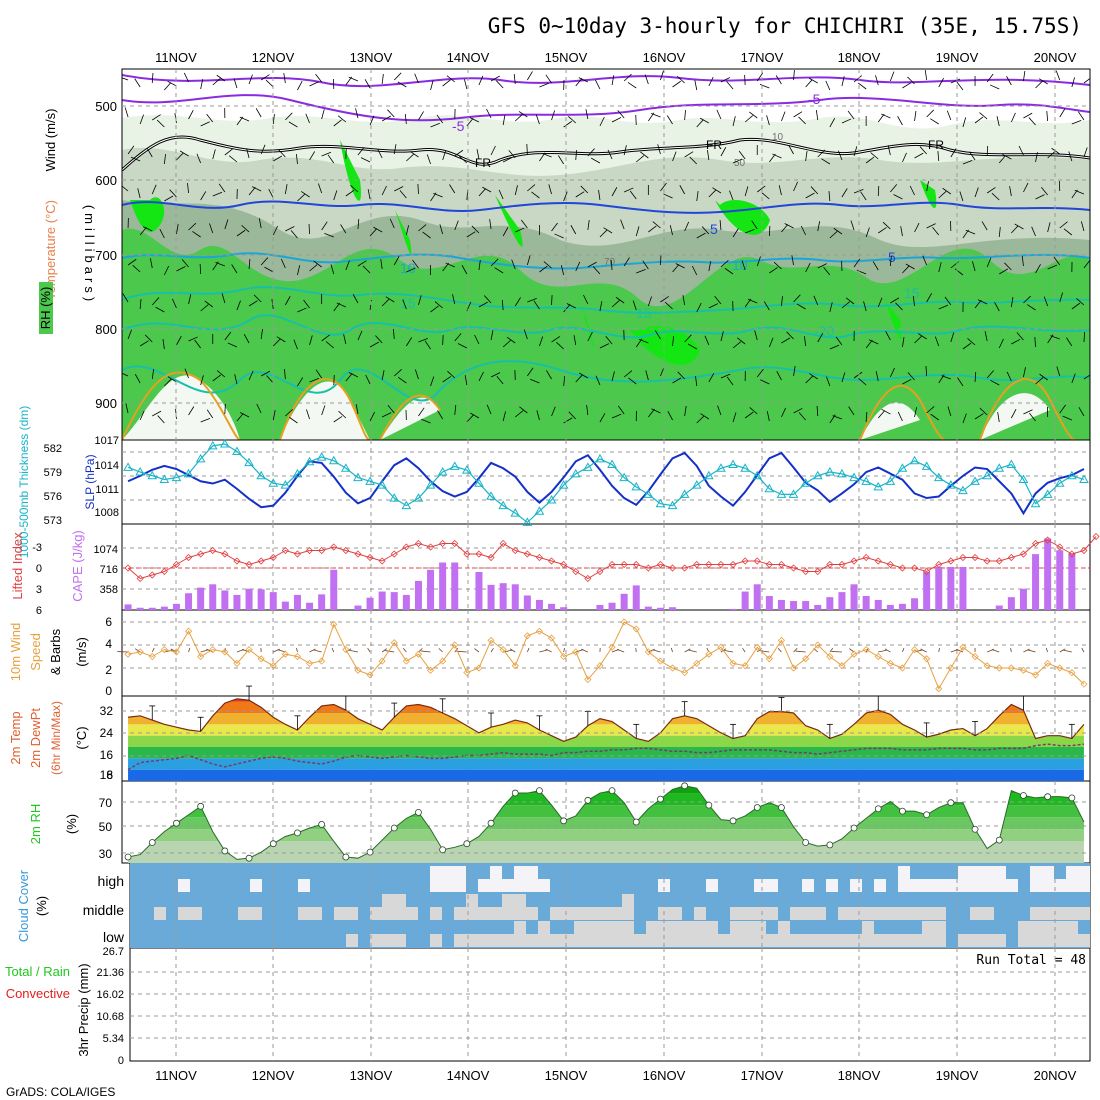 The image size is (1100, 1100). I want to click on rh-point, so click(612, 791).